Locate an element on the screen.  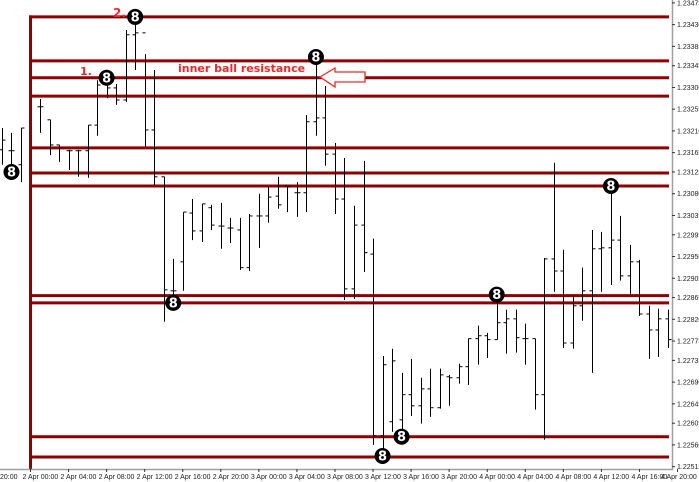
price-tick-label: 1.23165 is located at coordinates (688, 153).